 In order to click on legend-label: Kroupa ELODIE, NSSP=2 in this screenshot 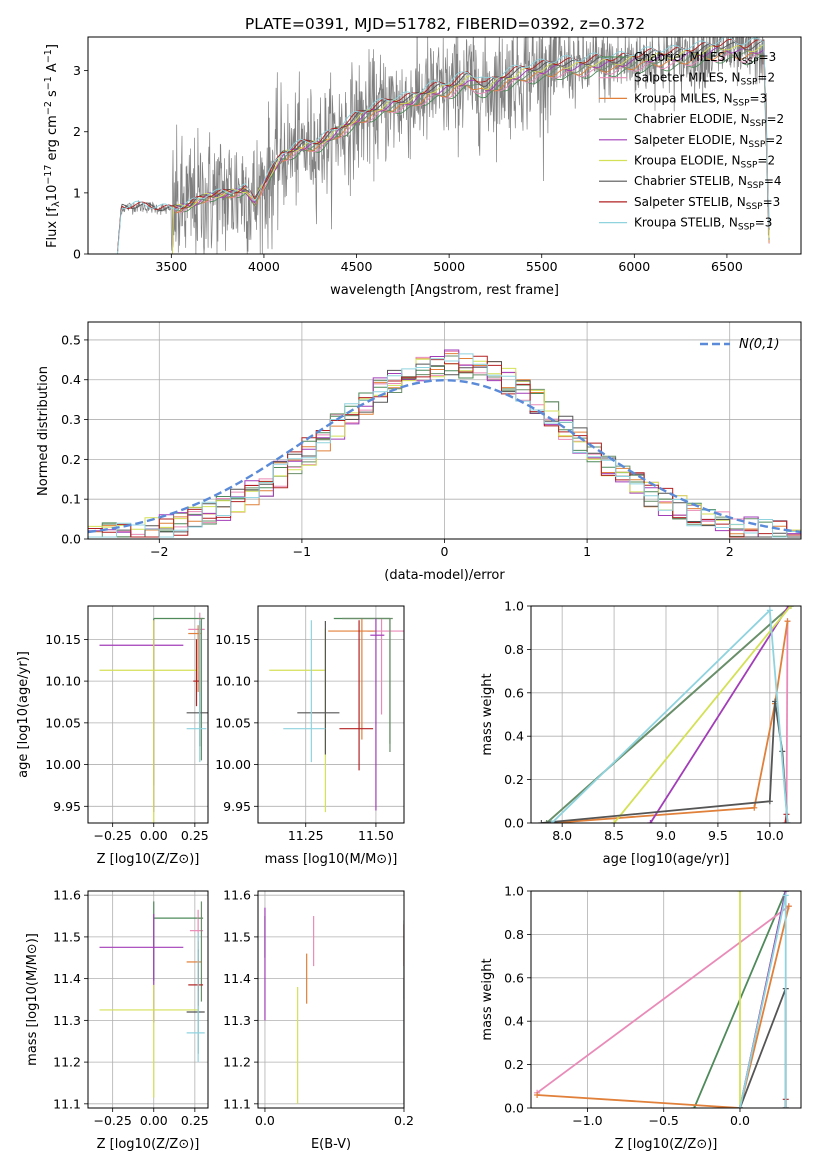, I will do `click(704, 162)`.